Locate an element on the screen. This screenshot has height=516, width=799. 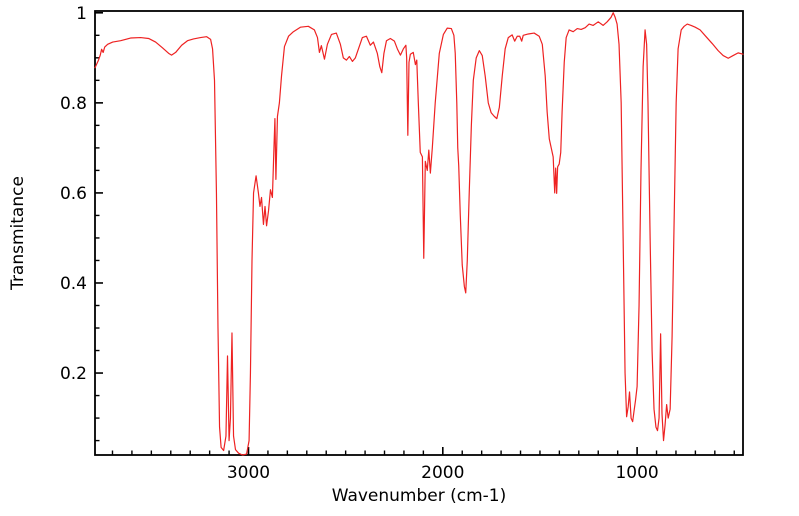
x-tick-label: 3000 is located at coordinates (248, 473).